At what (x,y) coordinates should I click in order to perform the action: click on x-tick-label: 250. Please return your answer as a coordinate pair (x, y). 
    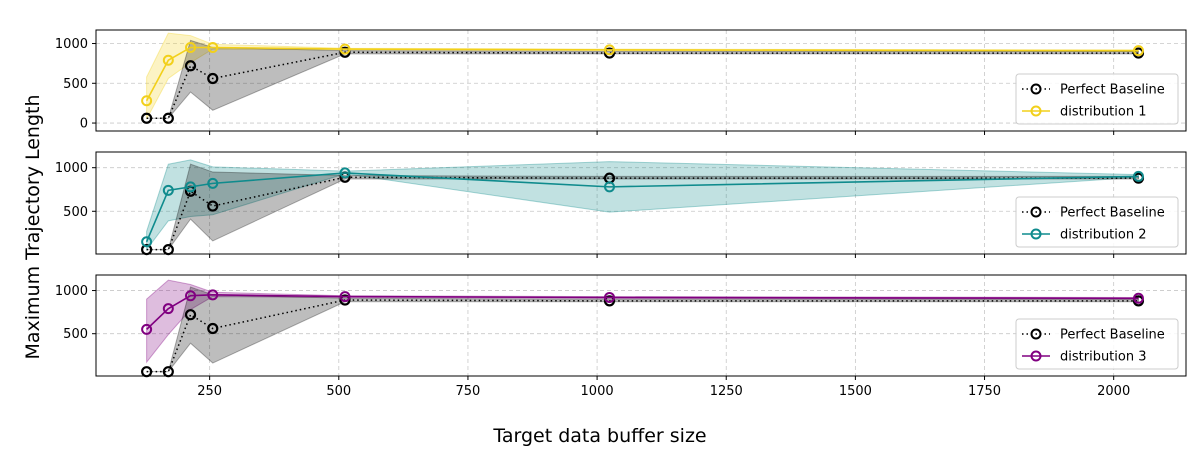
    Looking at the image, I should click on (209, 391).